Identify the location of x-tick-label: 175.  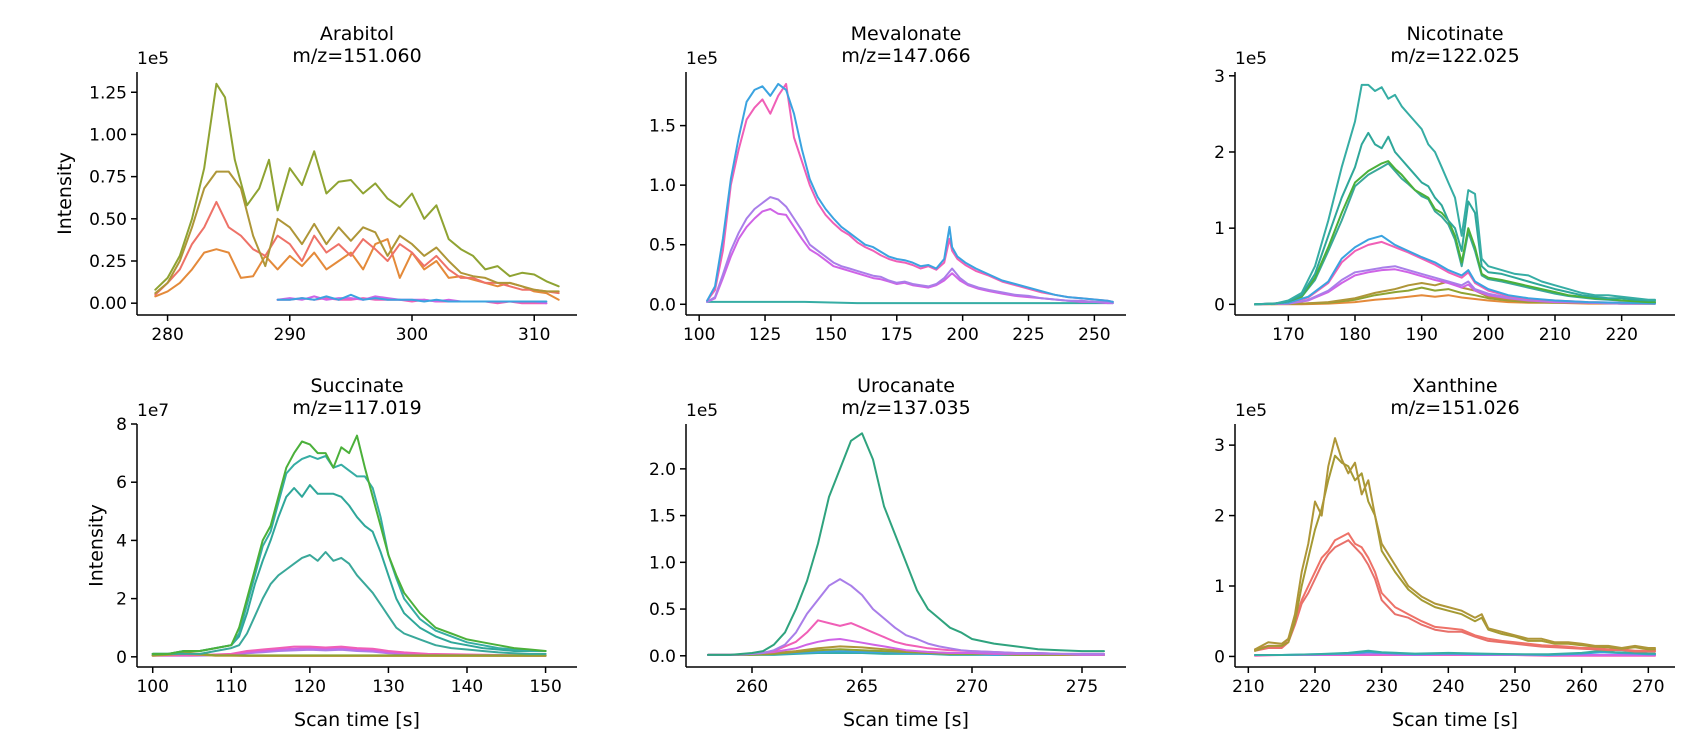
(897, 335).